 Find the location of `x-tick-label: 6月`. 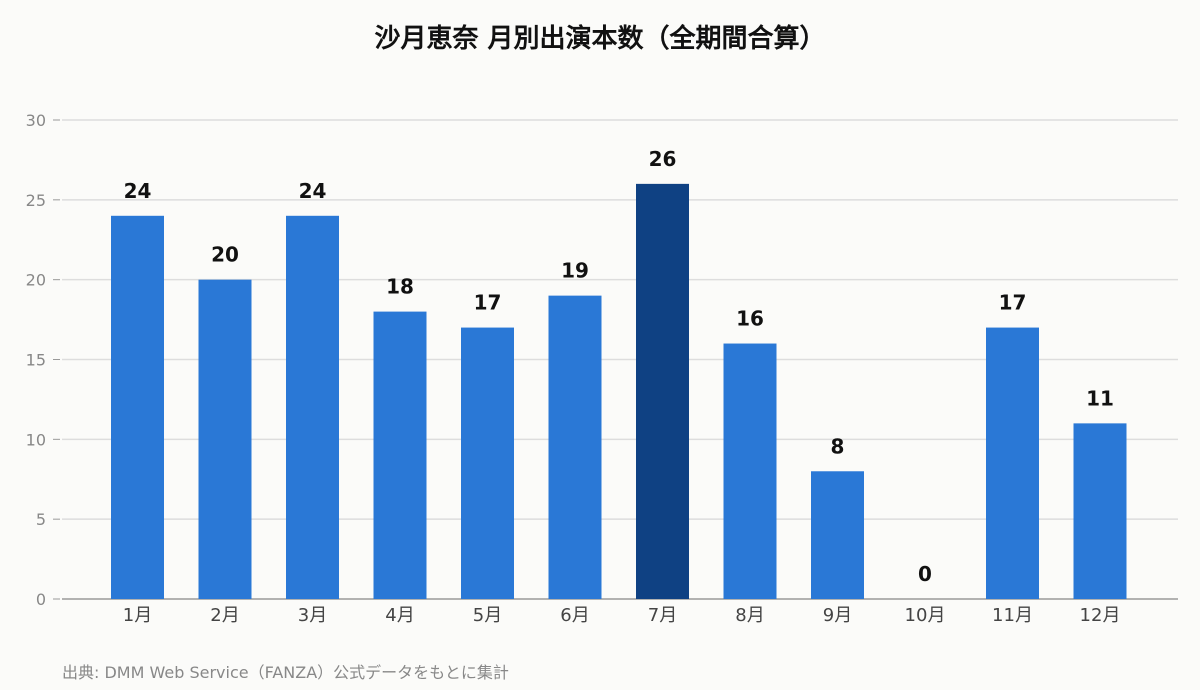

x-tick-label: 6月 is located at coordinates (574, 615).